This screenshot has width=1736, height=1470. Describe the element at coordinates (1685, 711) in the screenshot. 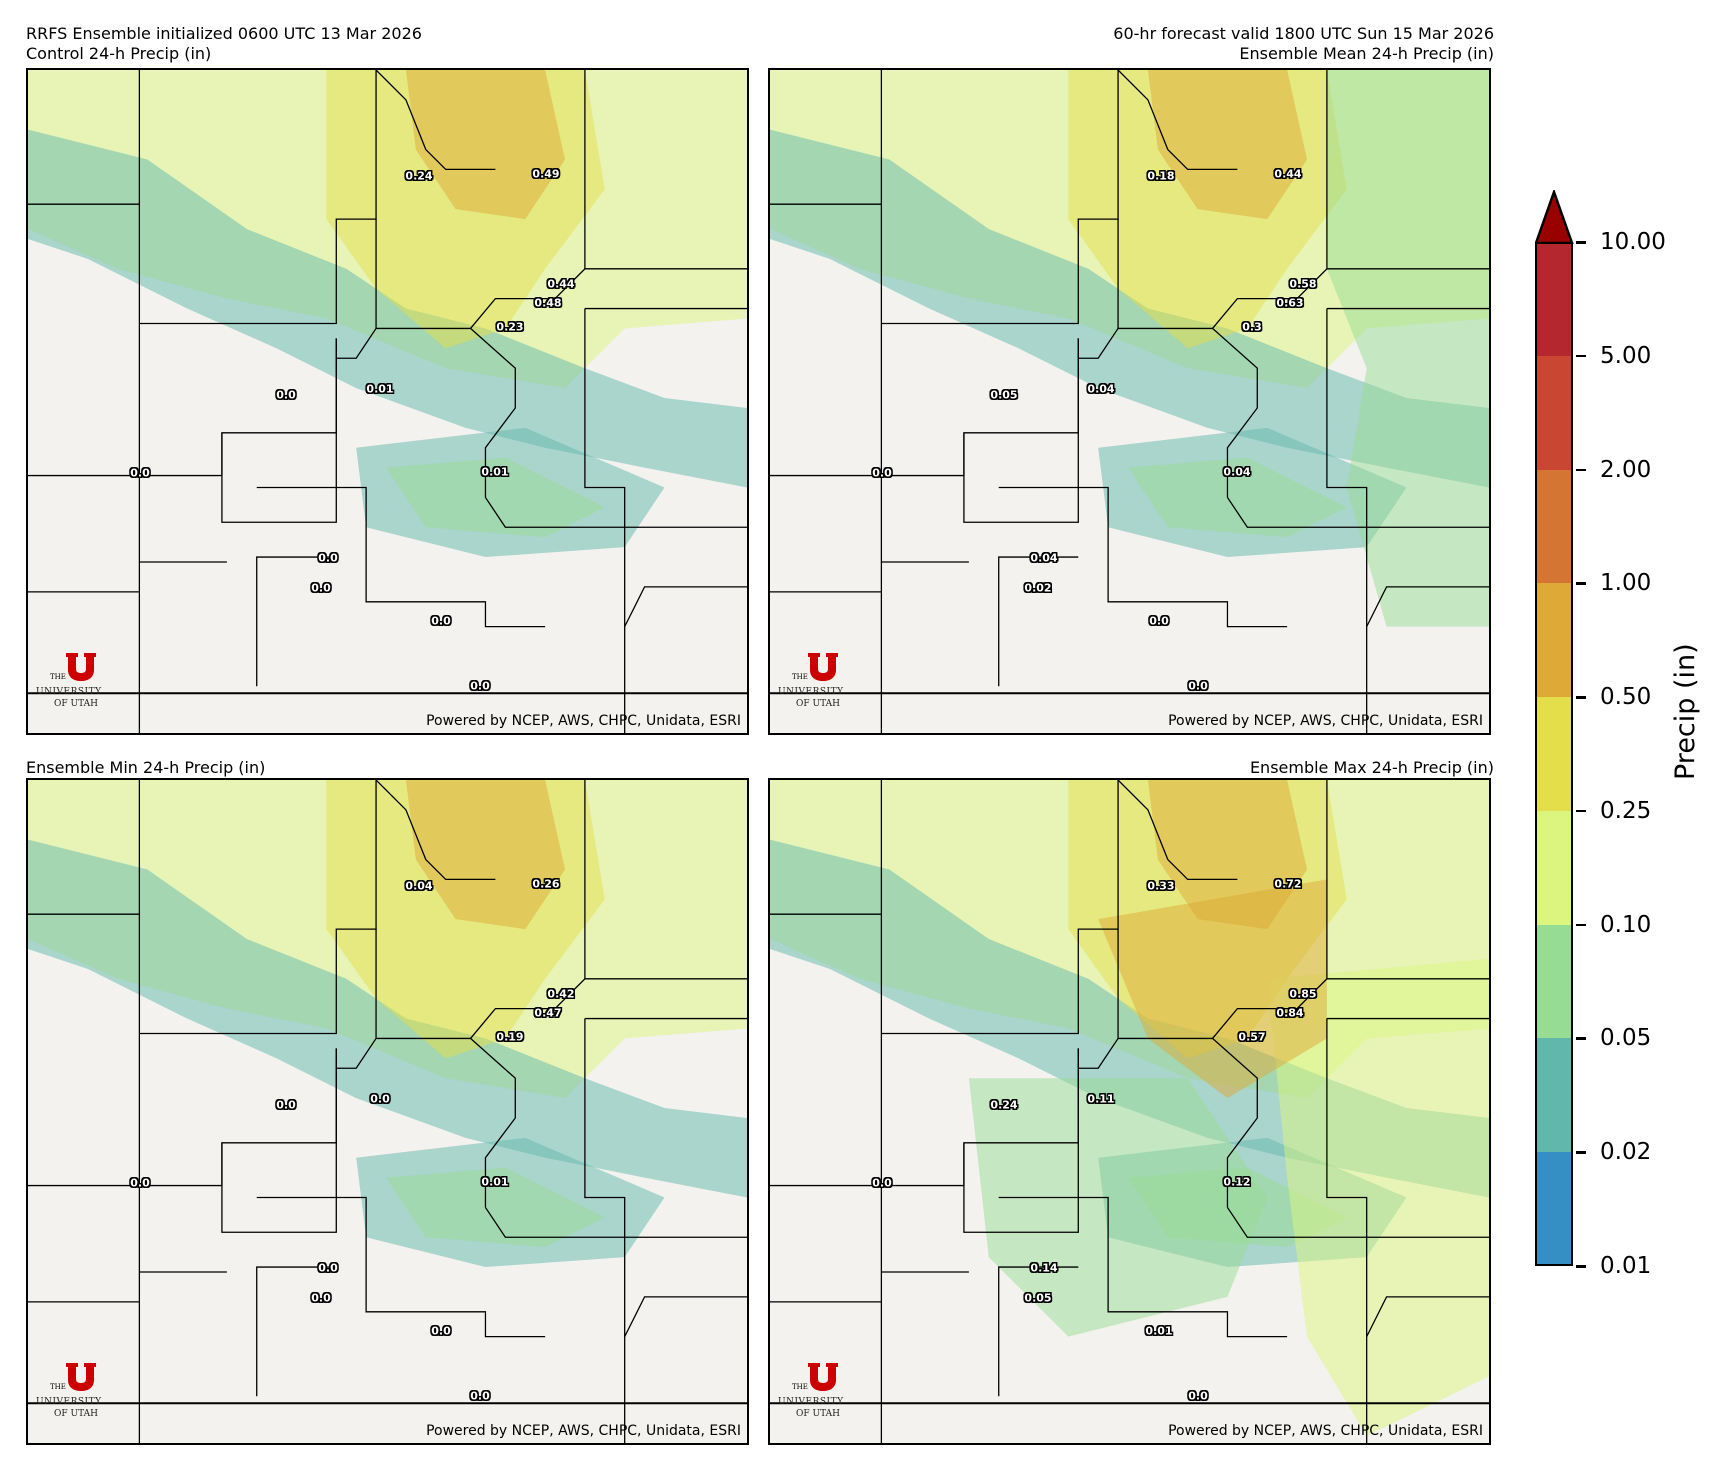

I see `colorbar-label: Precip (in)` at that location.